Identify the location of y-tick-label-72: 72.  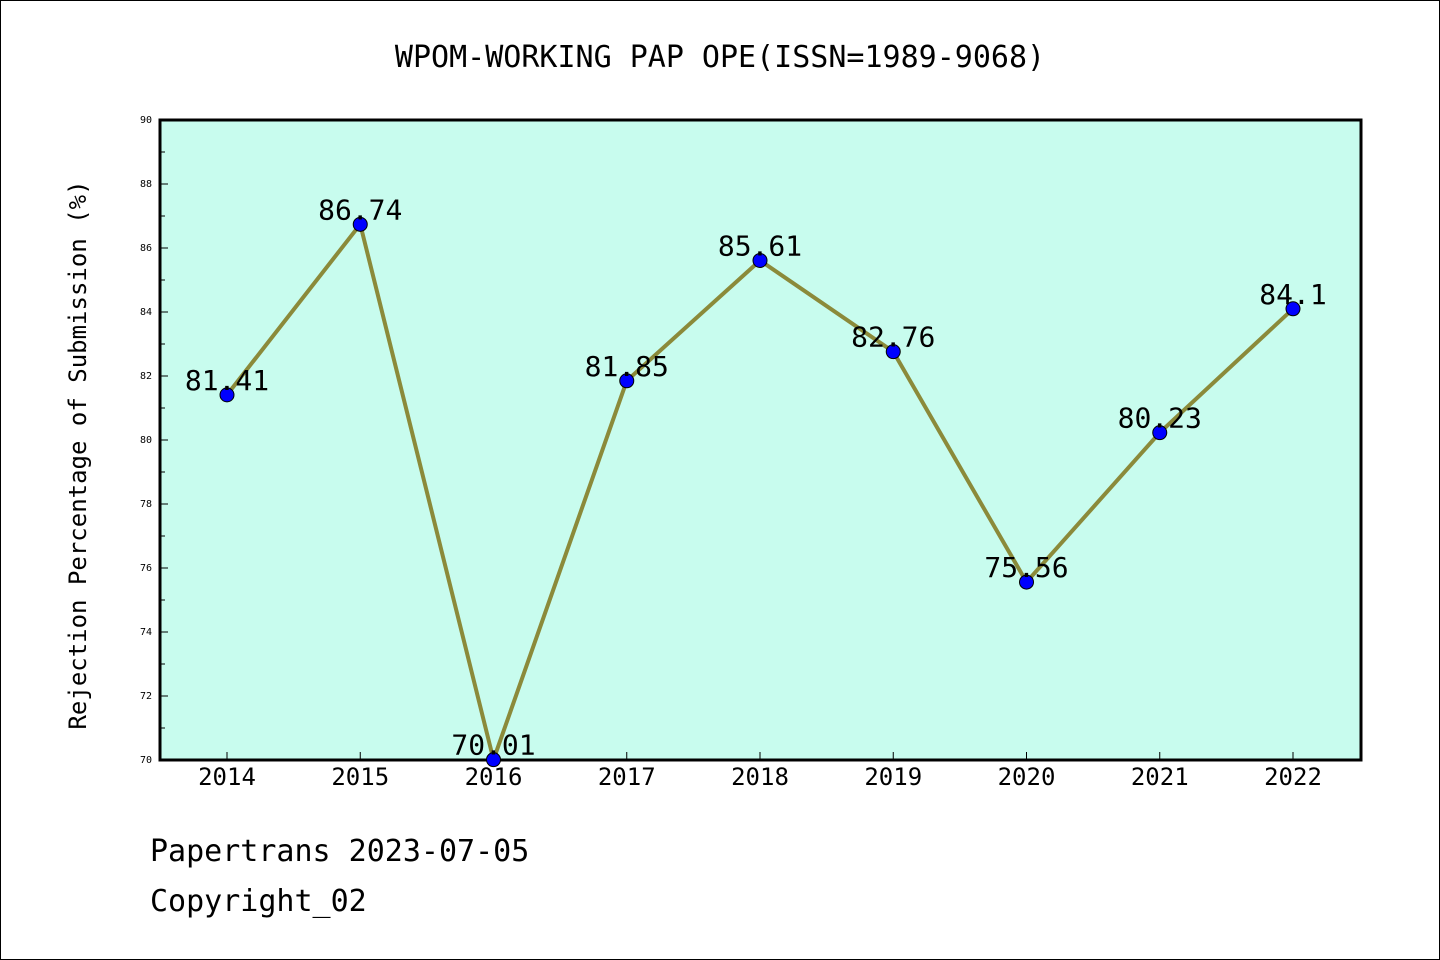
(146, 696).